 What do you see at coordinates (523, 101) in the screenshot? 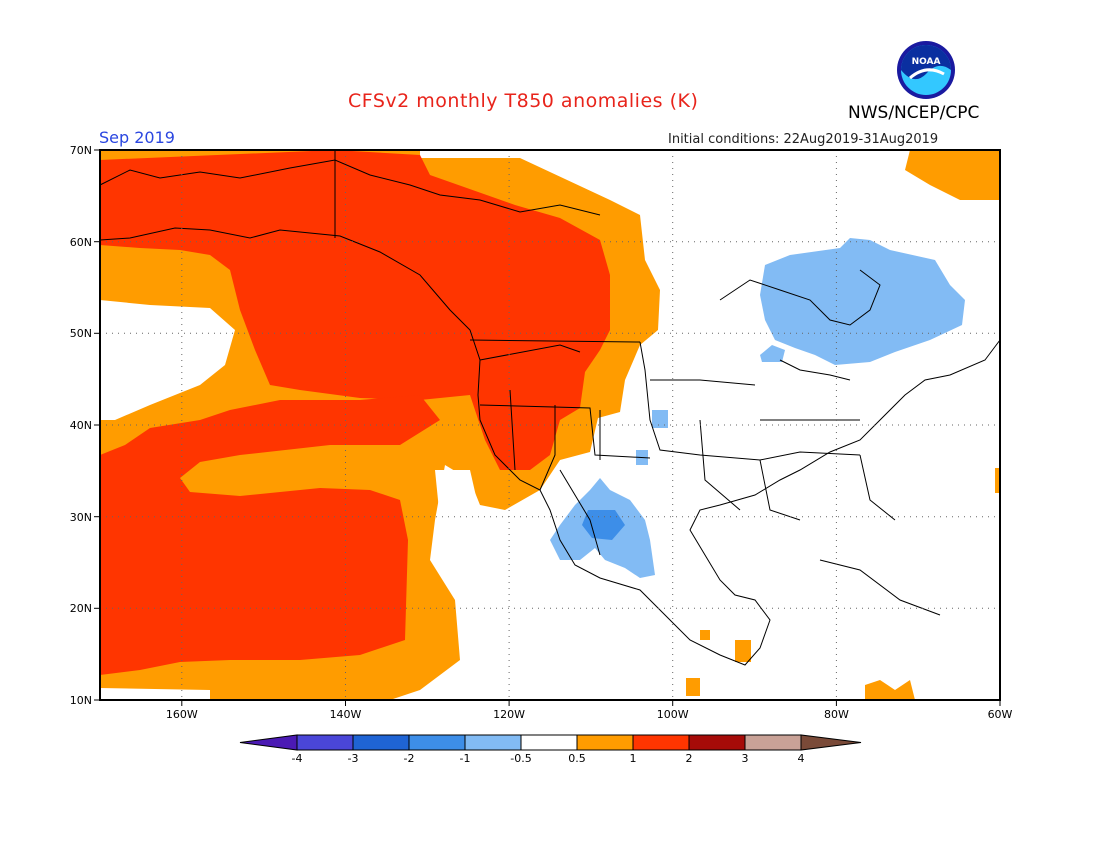
I see `map-title: CFSv2 monthly T850 anomalies (K)` at bounding box center [523, 101].